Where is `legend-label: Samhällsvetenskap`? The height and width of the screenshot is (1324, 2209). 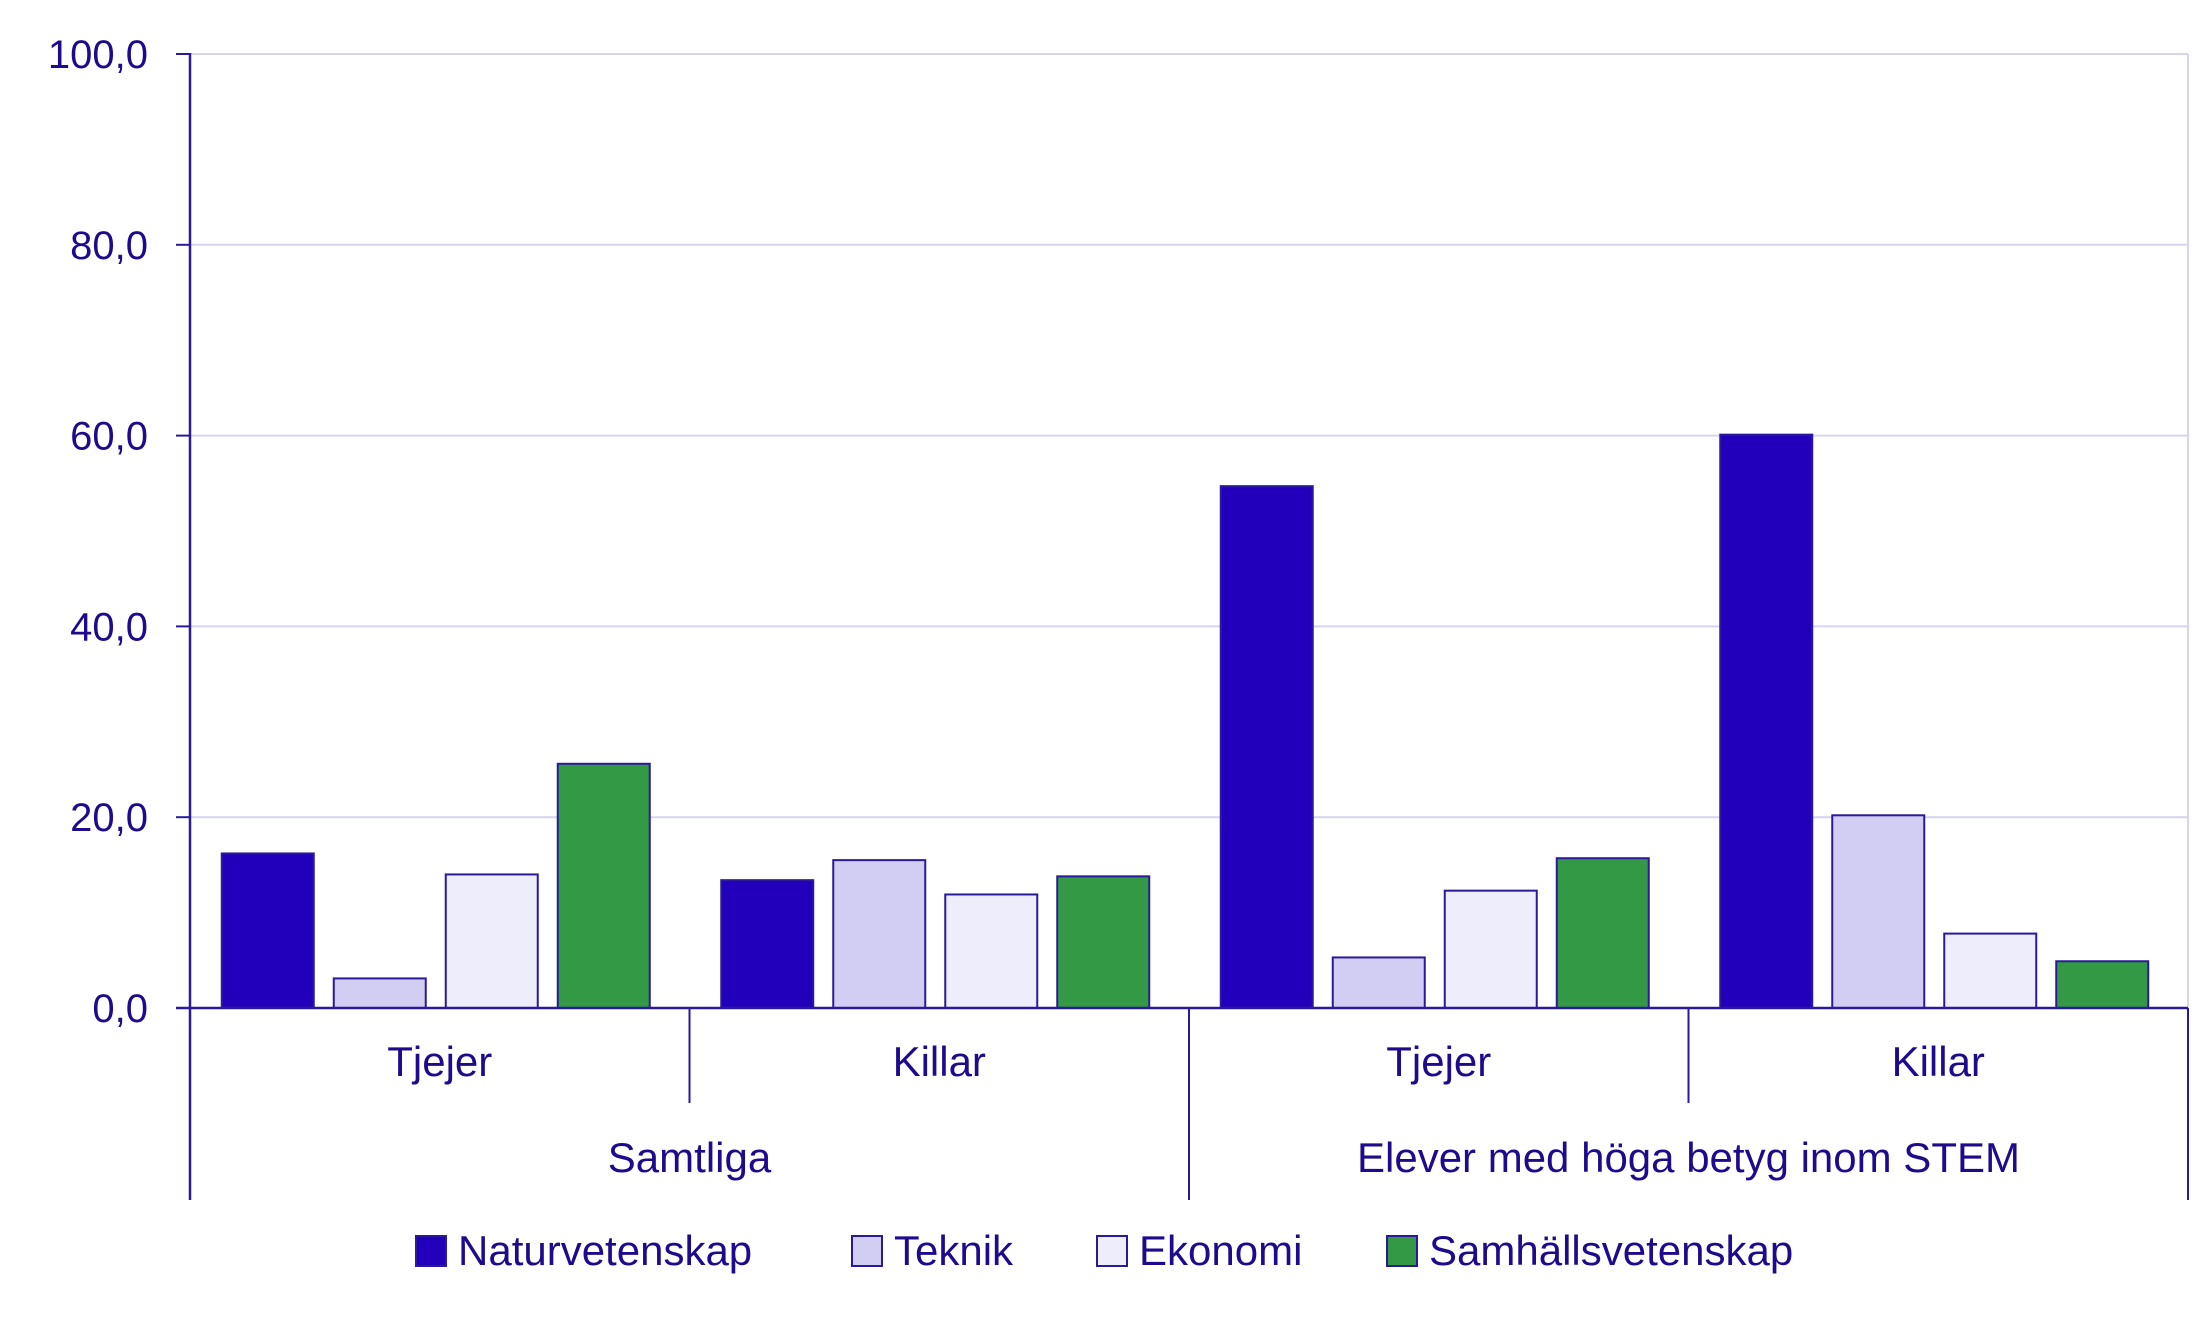
legend-label: Samhällsvetenskap is located at coordinates (1611, 1250).